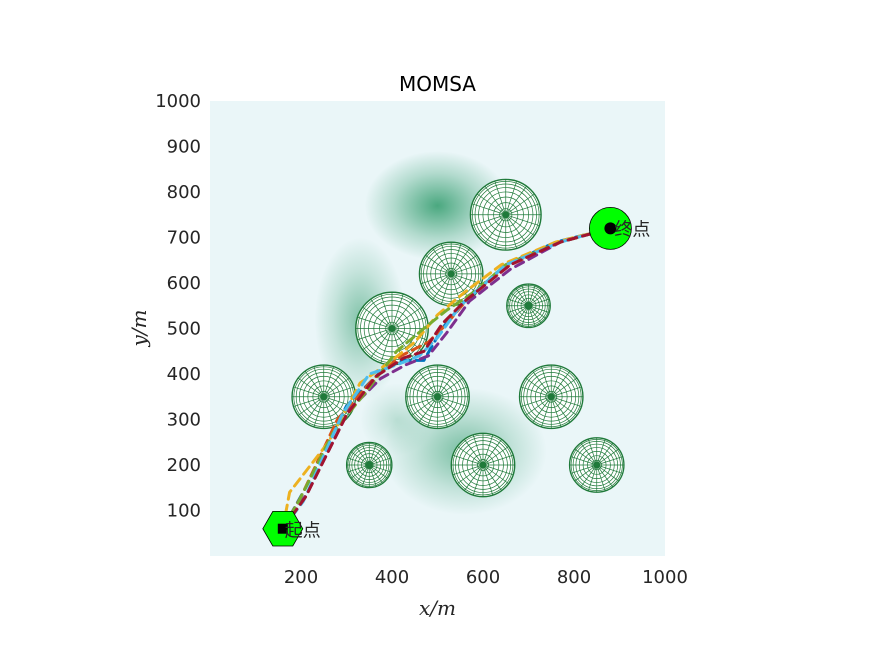 The height and width of the screenshot is (656, 875). What do you see at coordinates (184, 147) in the screenshot?
I see `y-tick-label: 900` at bounding box center [184, 147].